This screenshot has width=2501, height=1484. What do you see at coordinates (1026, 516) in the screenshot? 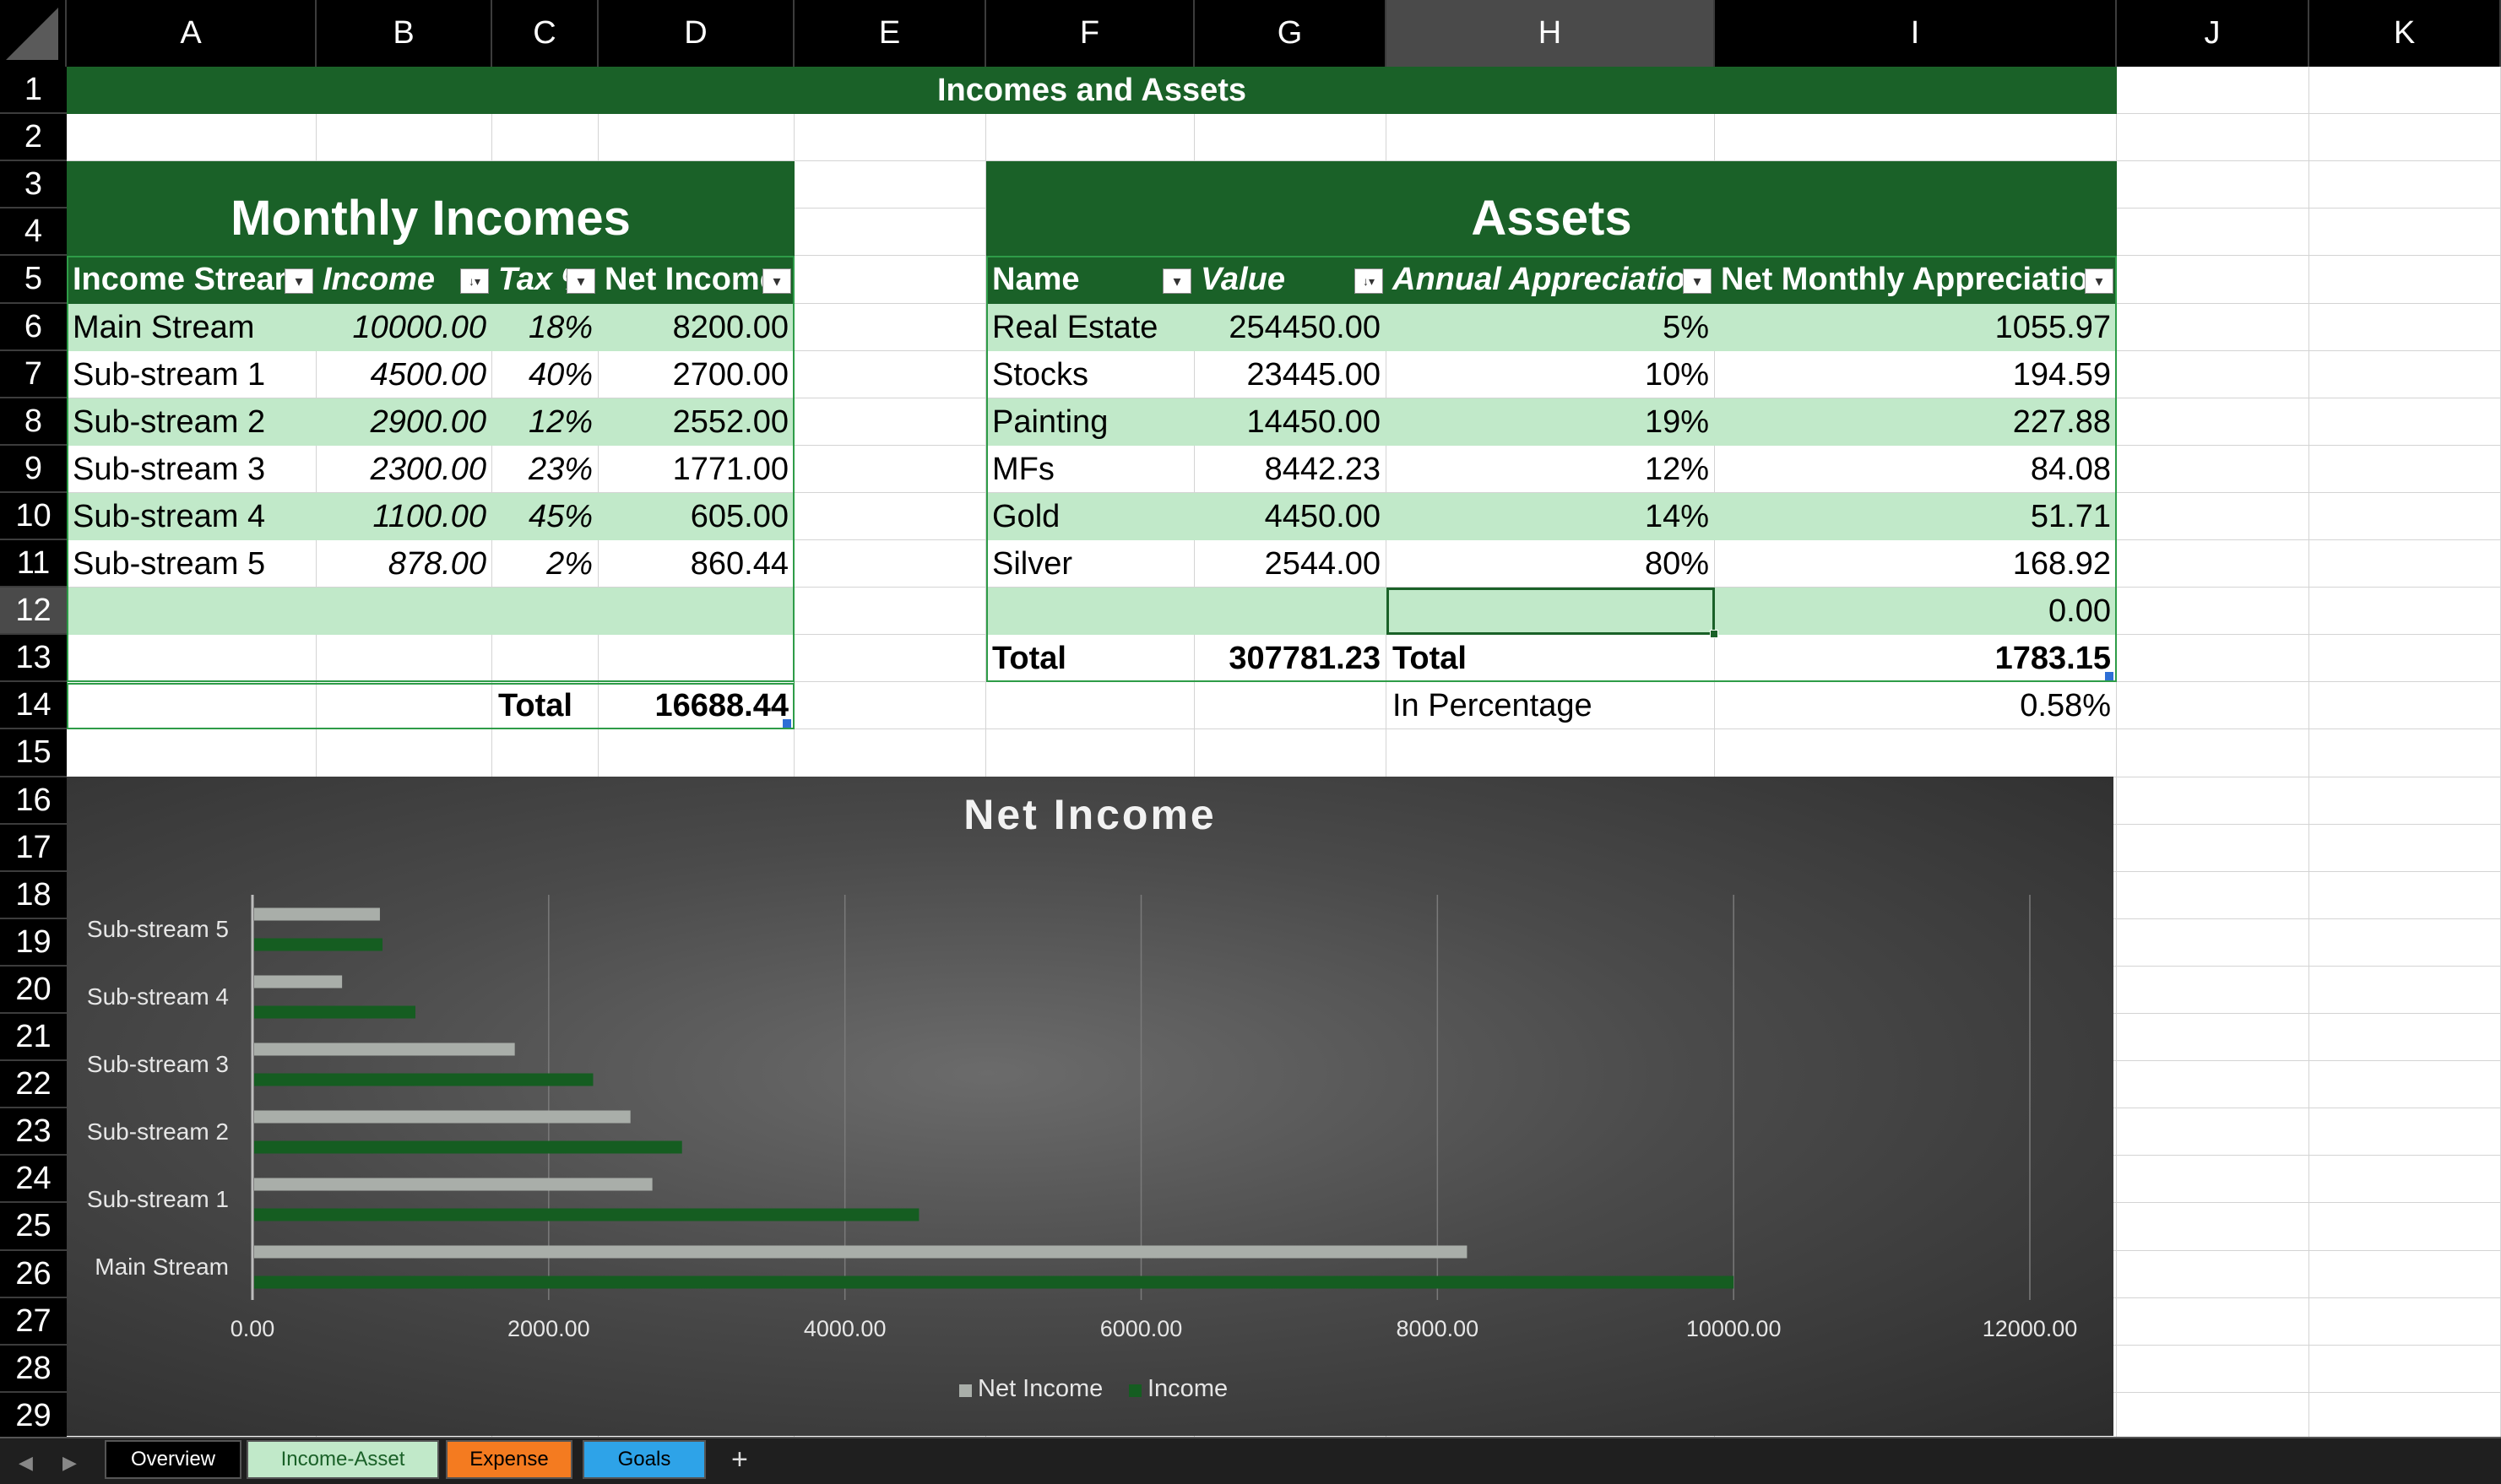
I see `asset-cell-name: Gold` at bounding box center [1026, 516].